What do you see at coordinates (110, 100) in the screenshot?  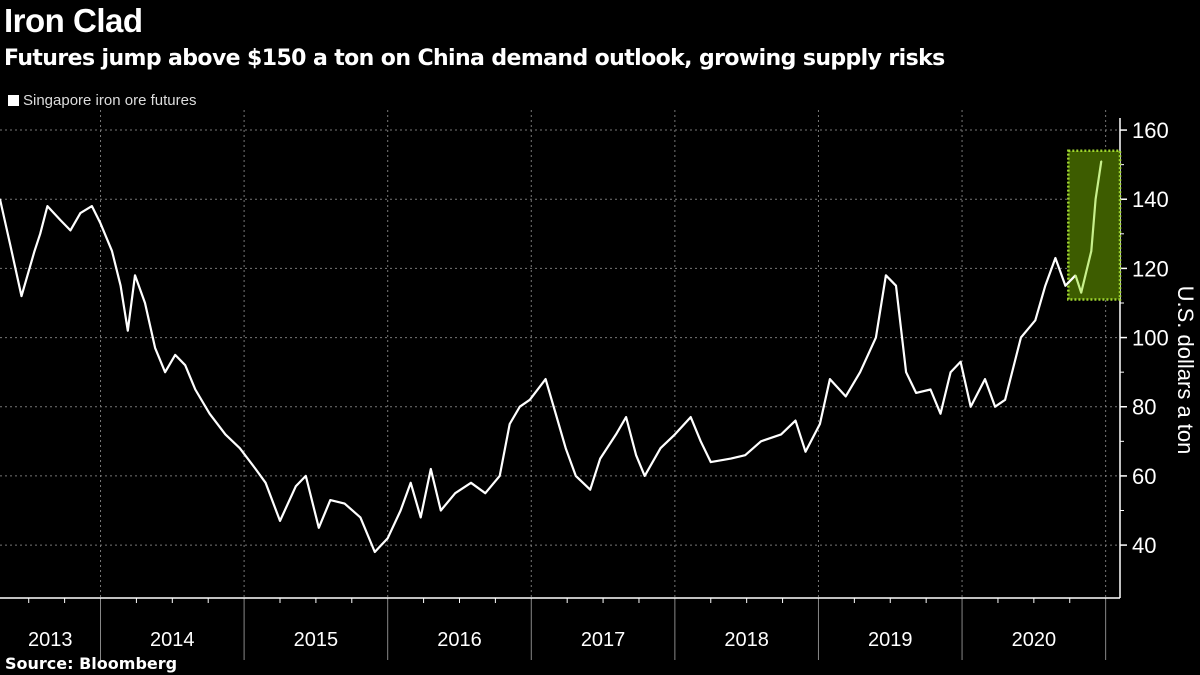 I see `legend-label: Singapore iron ore futures` at bounding box center [110, 100].